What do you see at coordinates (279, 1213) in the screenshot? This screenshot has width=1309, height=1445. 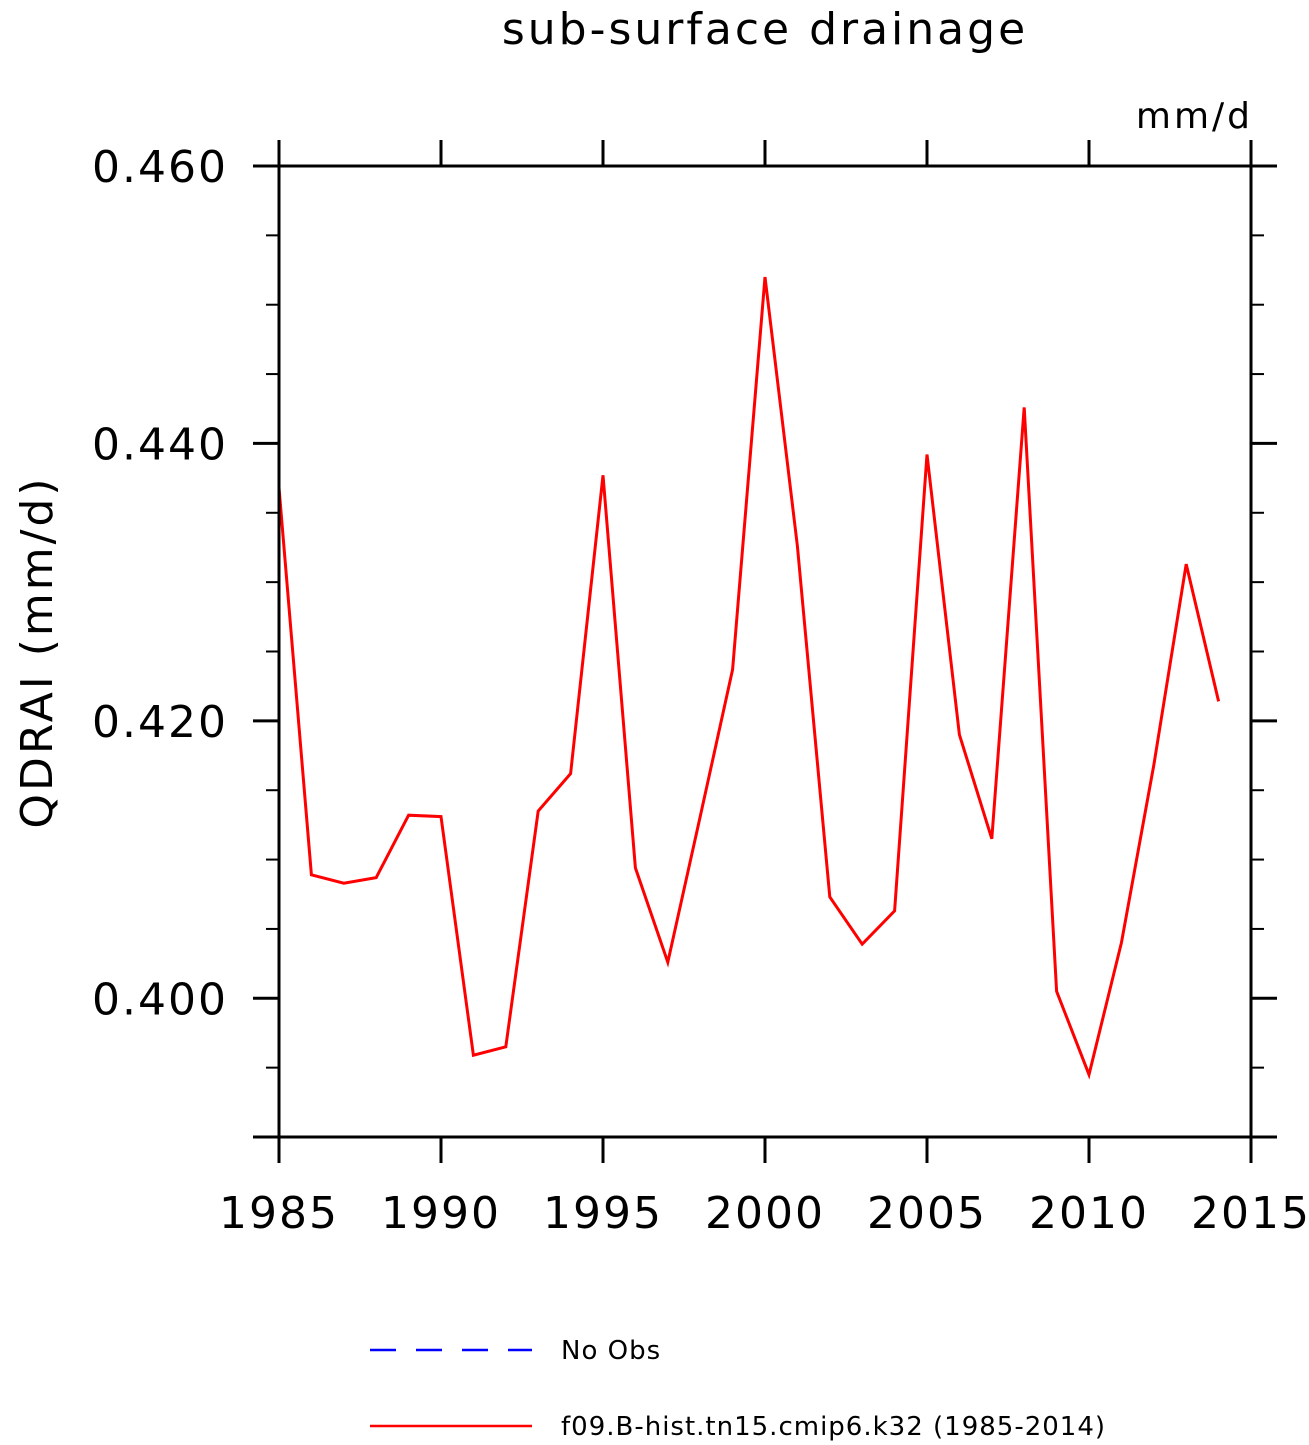 I see `x-tick-label: 1985` at bounding box center [279, 1213].